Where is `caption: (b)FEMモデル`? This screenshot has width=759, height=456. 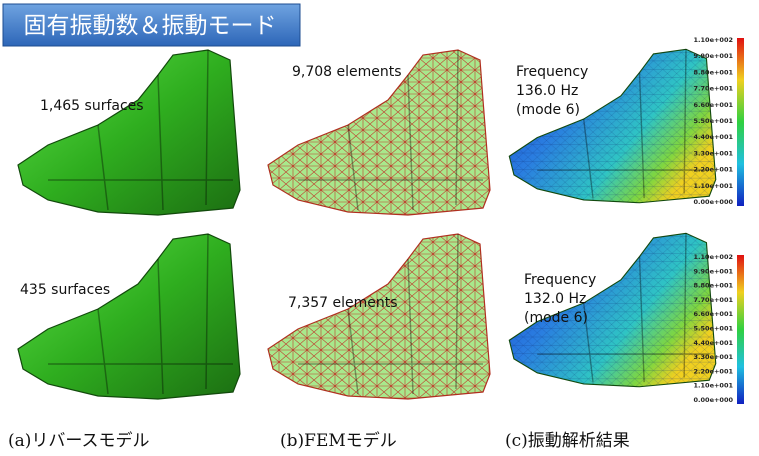 caption: (b)FEMモデル is located at coordinates (338, 440).